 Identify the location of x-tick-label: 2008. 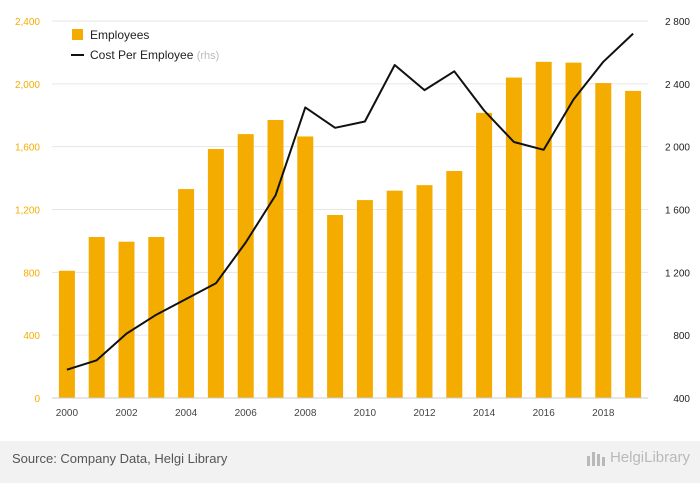
(305, 413).